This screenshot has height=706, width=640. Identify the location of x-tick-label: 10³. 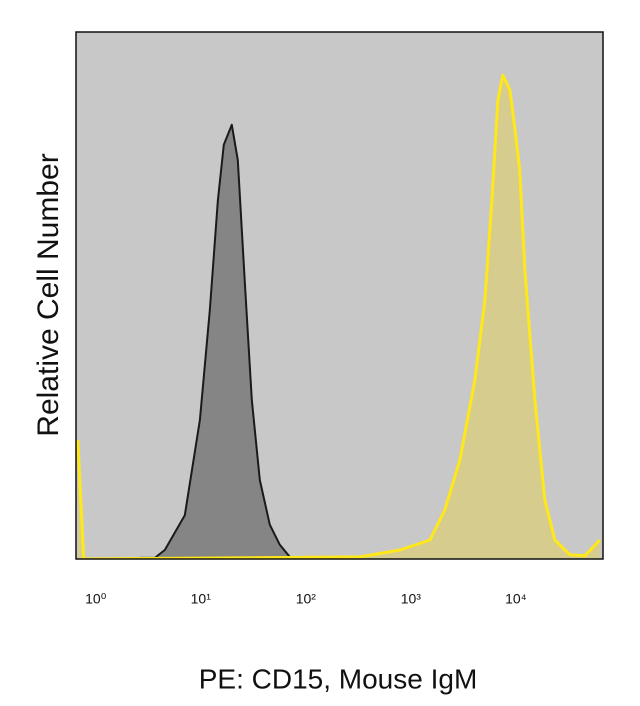
(411, 599).